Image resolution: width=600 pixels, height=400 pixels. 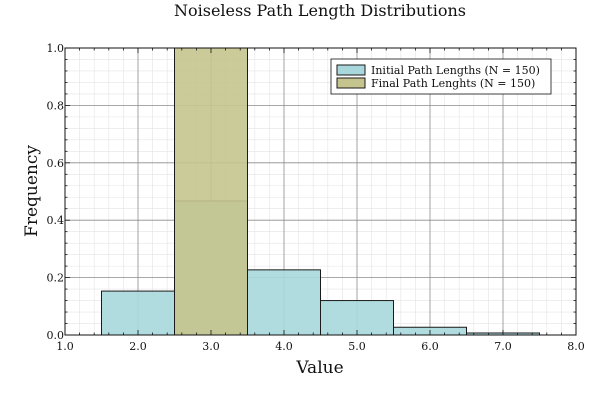 What do you see at coordinates (56, 220) in the screenshot?
I see `y-tick-label: 0.4` at bounding box center [56, 220].